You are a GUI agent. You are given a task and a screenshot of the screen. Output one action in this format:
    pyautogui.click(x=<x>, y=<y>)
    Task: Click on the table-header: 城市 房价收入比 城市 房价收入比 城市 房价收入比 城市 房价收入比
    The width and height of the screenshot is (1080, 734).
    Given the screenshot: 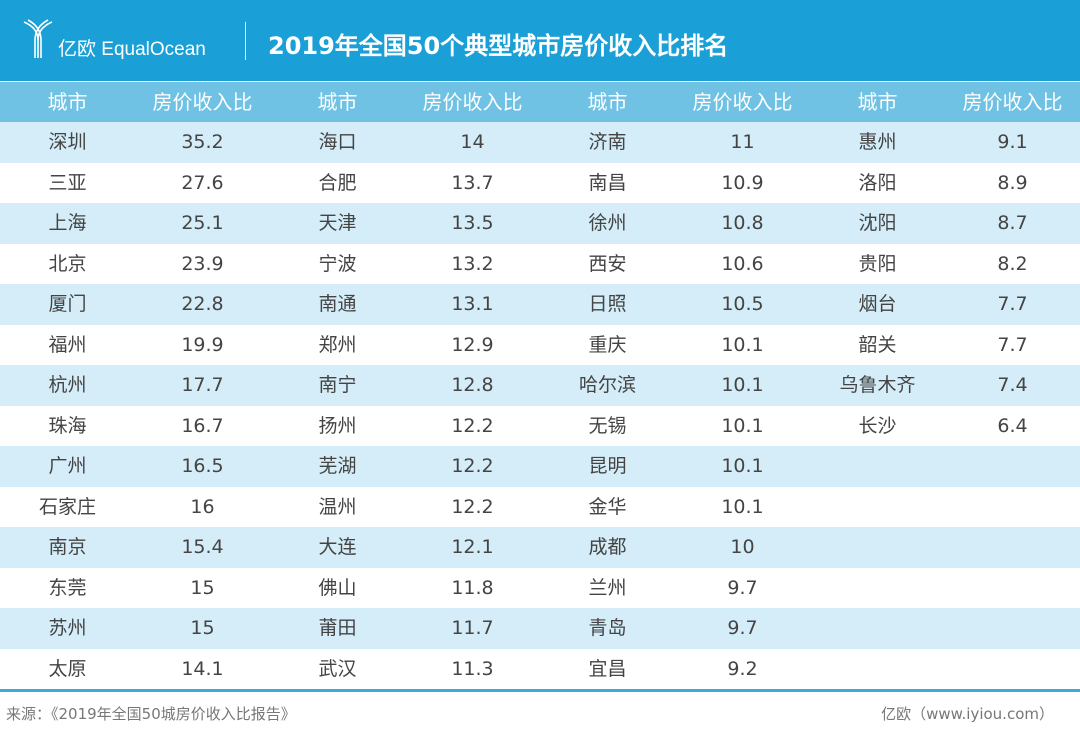 What is the action you would take?
    pyautogui.click(x=540, y=102)
    